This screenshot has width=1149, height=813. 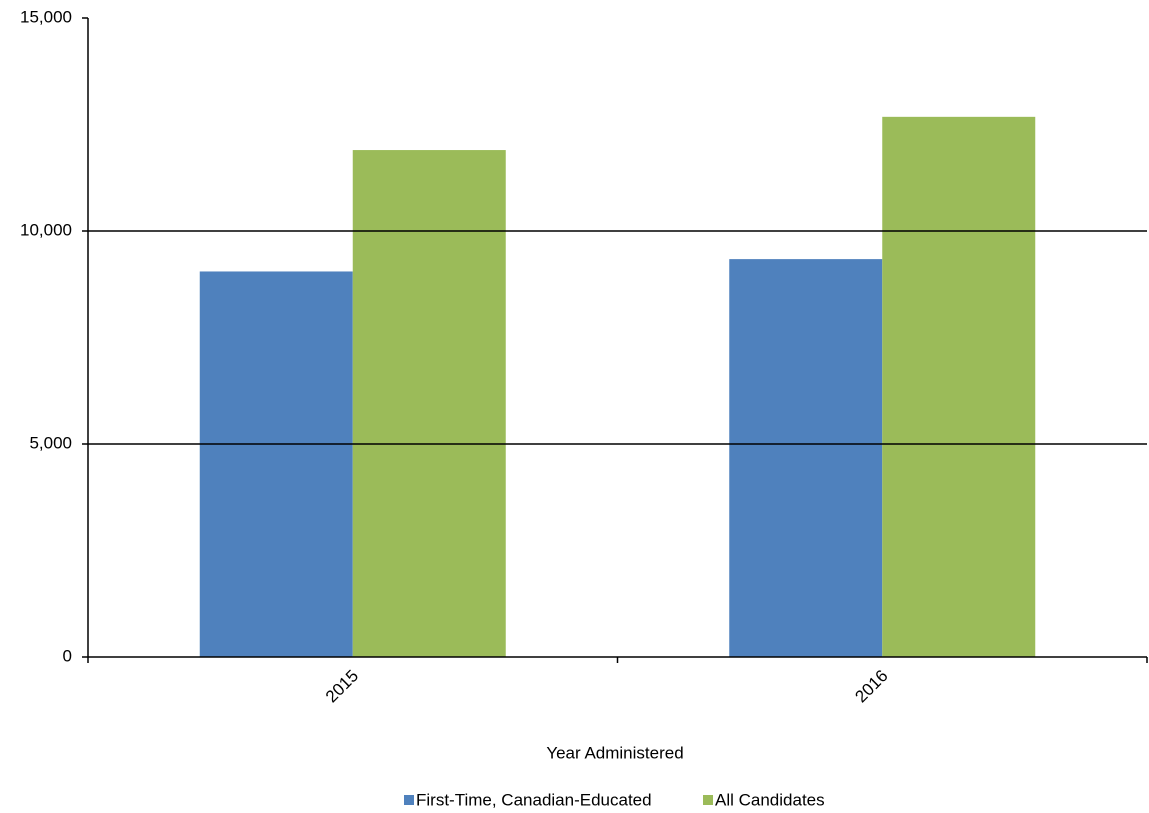 I want to click on x-axis-title: Year Administered, so click(x=614, y=752).